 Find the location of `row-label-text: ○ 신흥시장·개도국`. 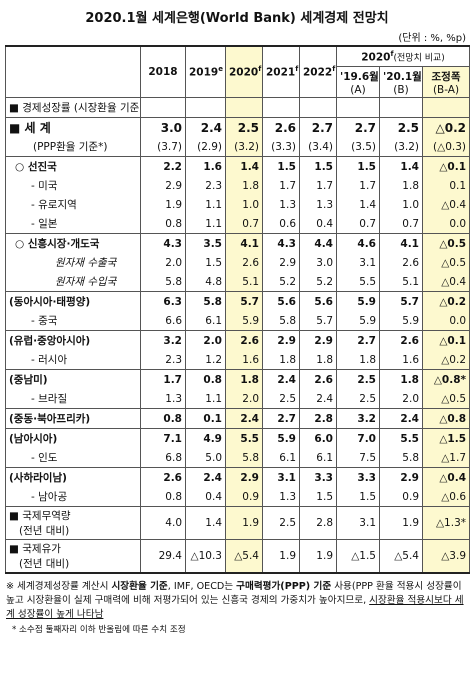

row-label-text: ○ 신흥시장·개도국 is located at coordinates (57, 244).